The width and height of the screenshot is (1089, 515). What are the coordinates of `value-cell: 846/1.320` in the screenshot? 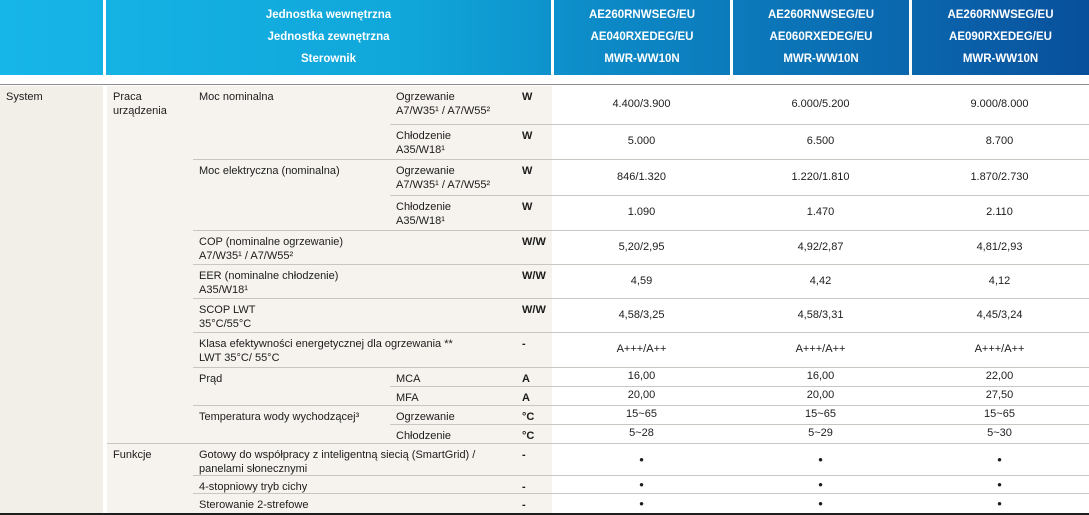 It's located at (641, 177).